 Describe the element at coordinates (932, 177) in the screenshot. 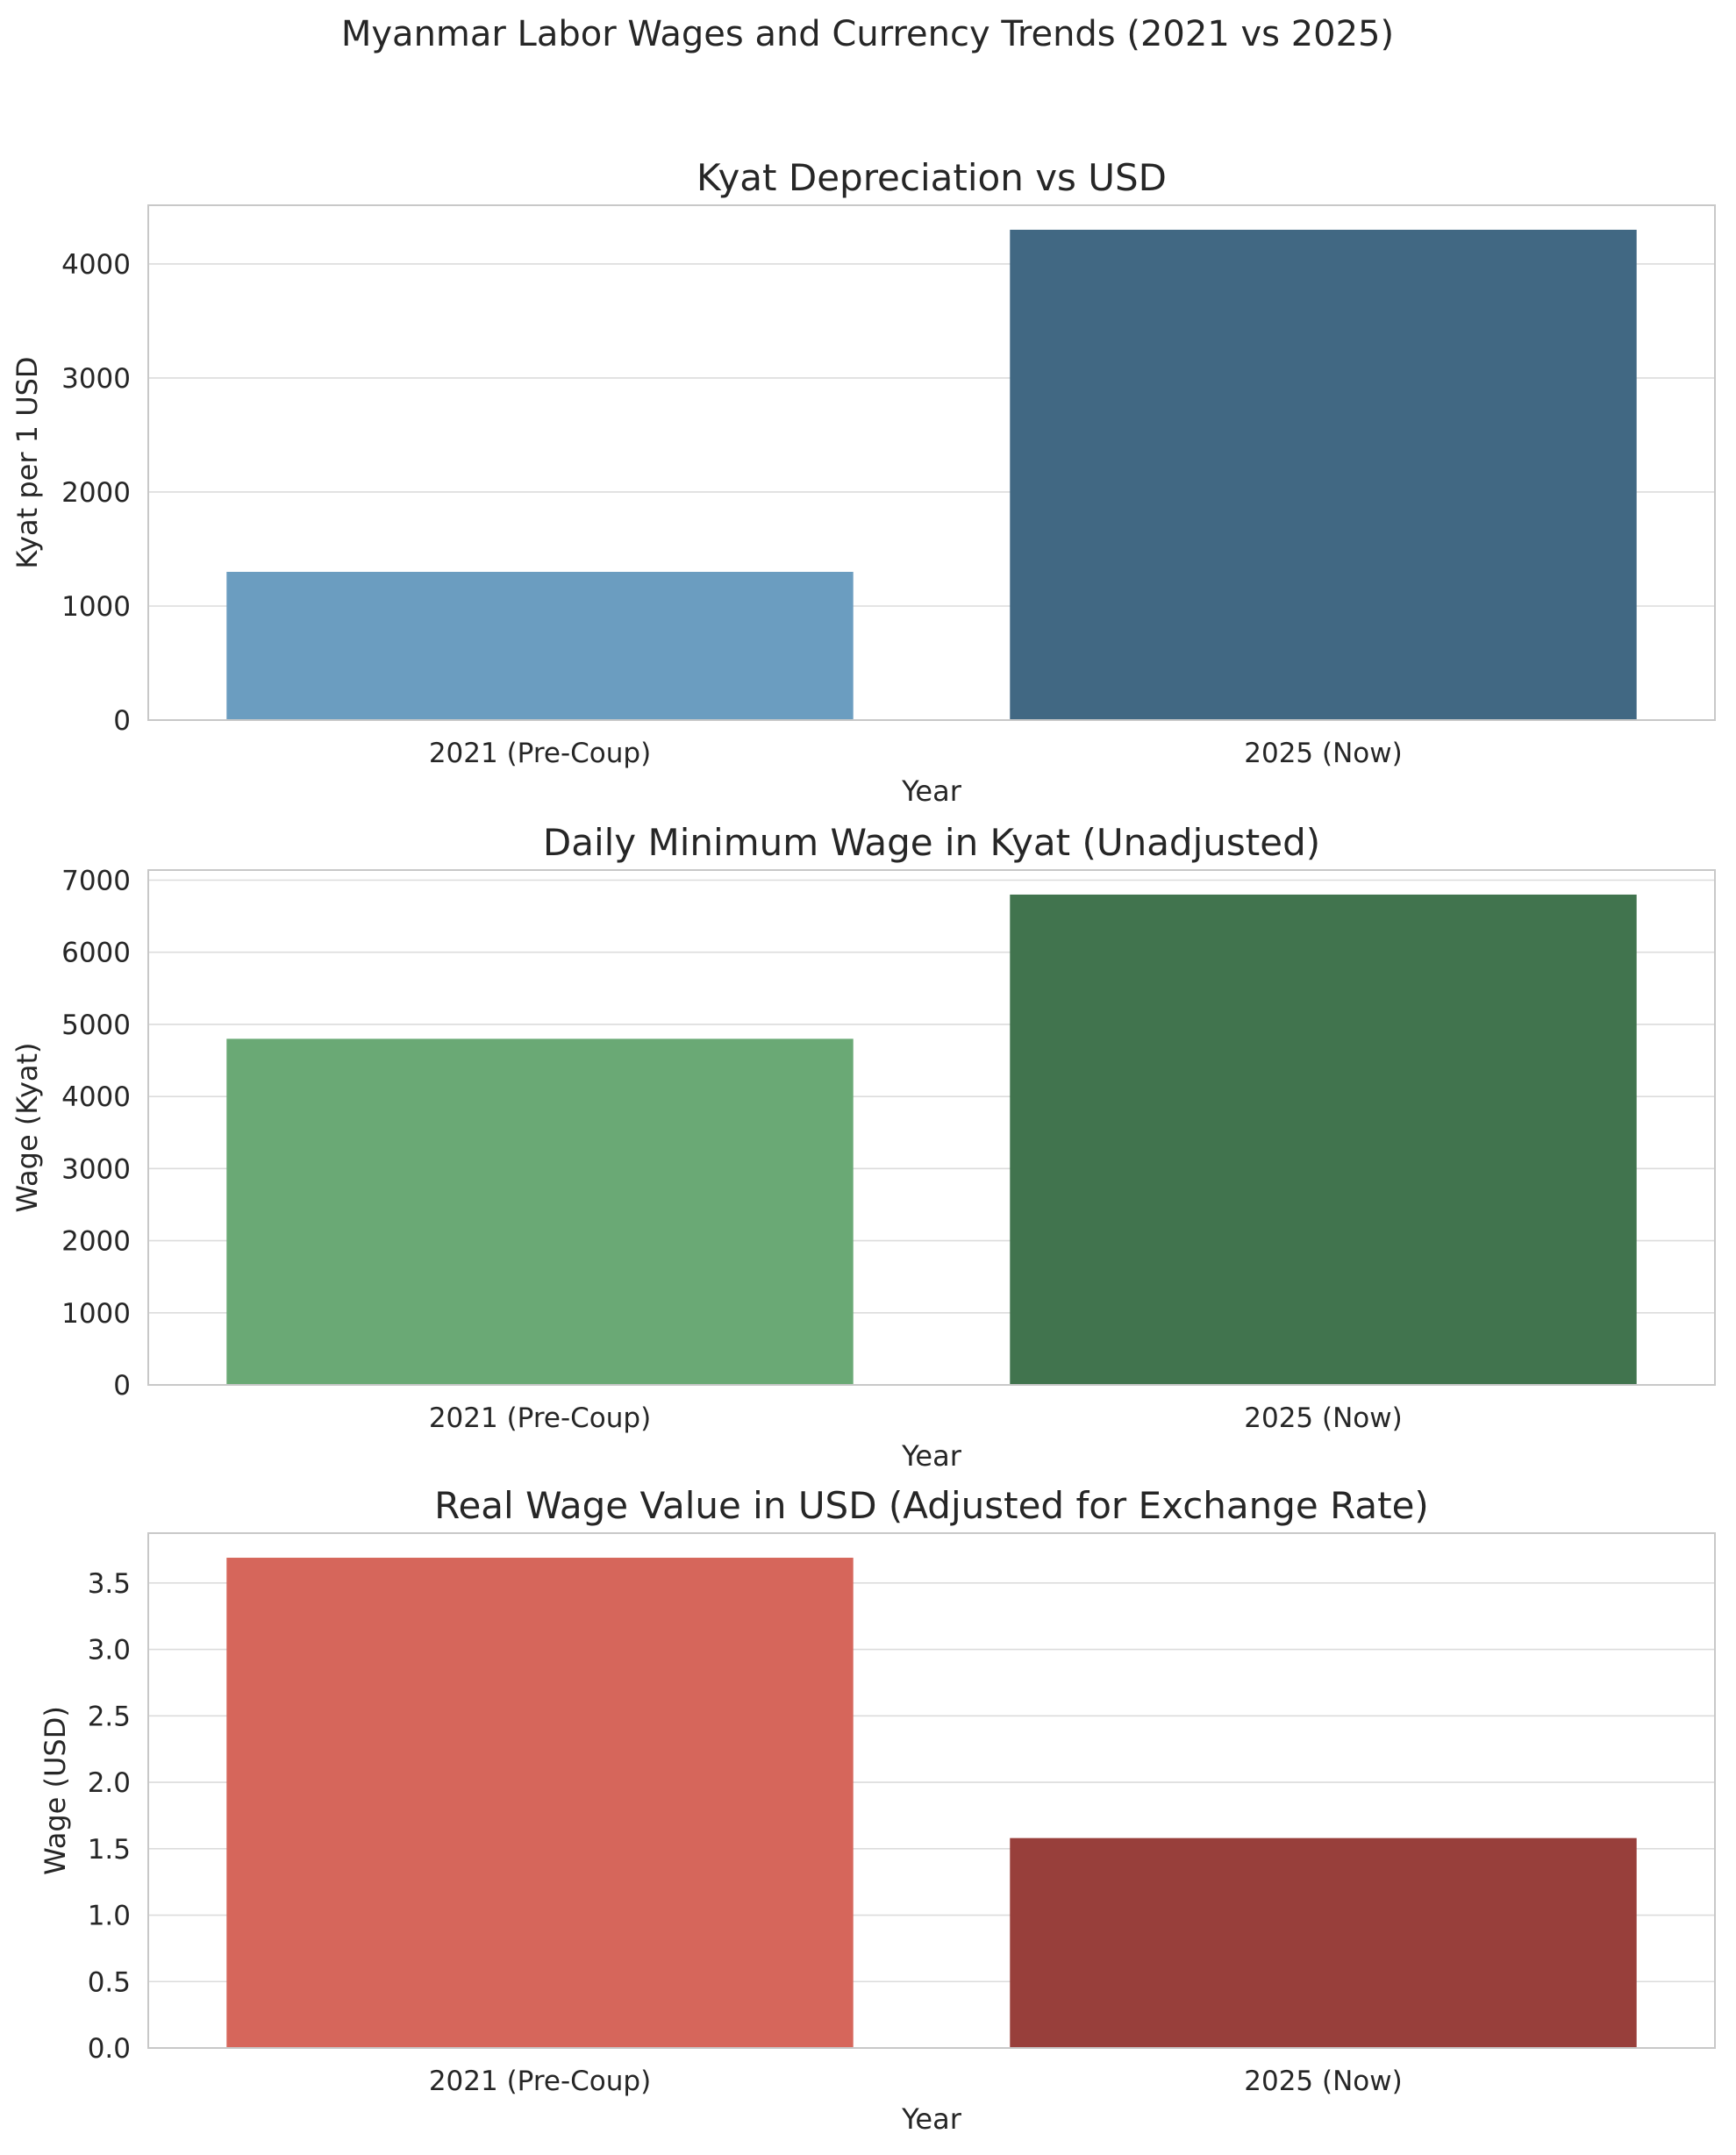

I see `chart-title: Kyat Depreciation vs USD` at that location.